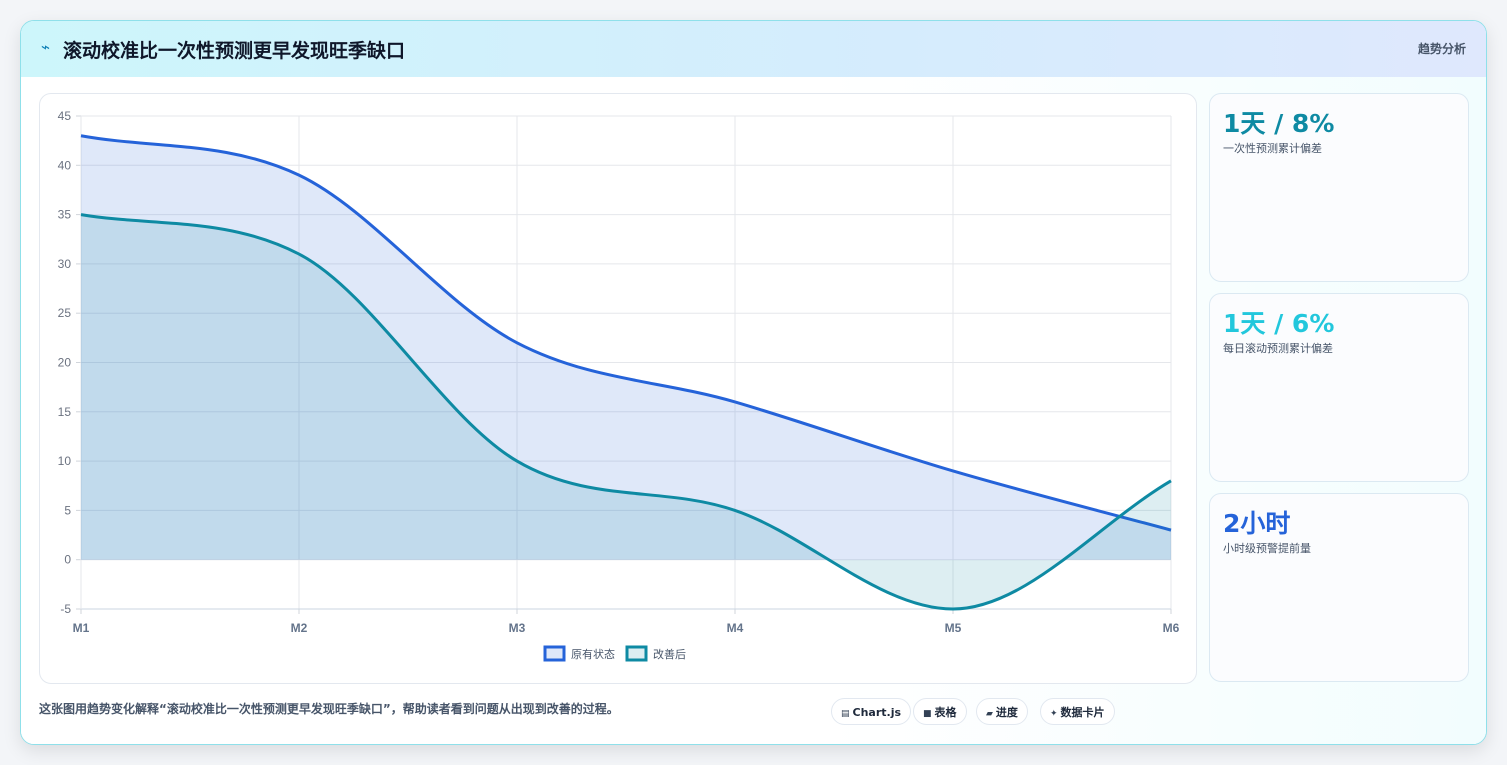  I want to click on metric-value: 2小时, so click(1257, 523).